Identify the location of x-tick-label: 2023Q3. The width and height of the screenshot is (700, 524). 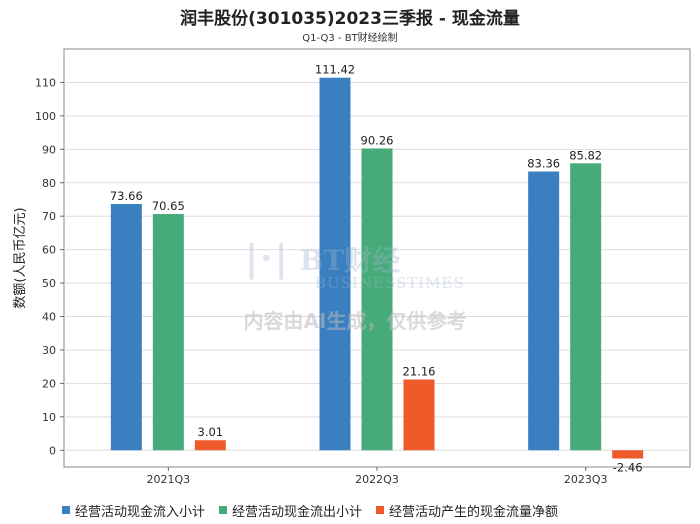
(586, 479).